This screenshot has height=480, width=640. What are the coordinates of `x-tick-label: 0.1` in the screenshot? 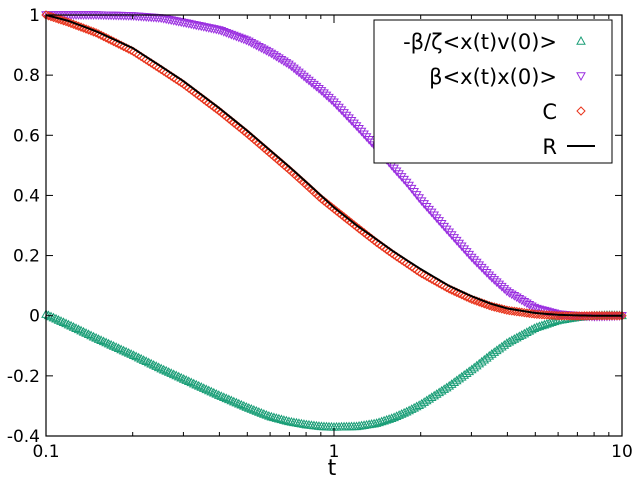 It's located at (45, 452).